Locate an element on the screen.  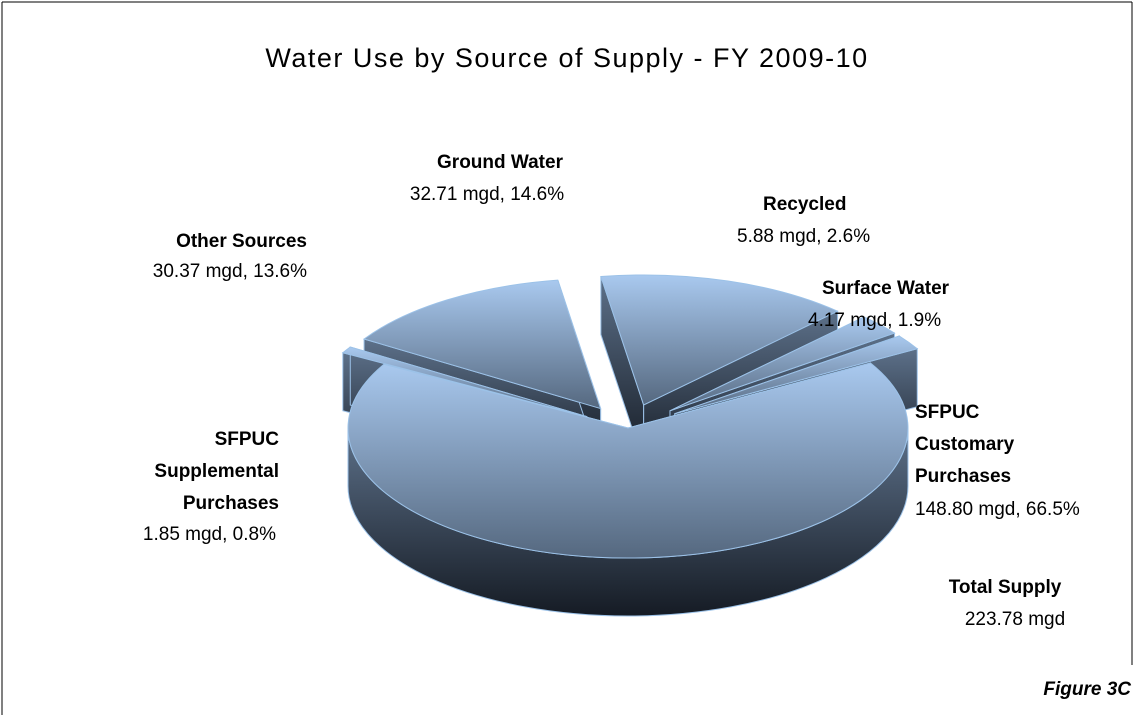
value-label: 148.80 mgd, 66.5% is located at coordinates (997, 509).